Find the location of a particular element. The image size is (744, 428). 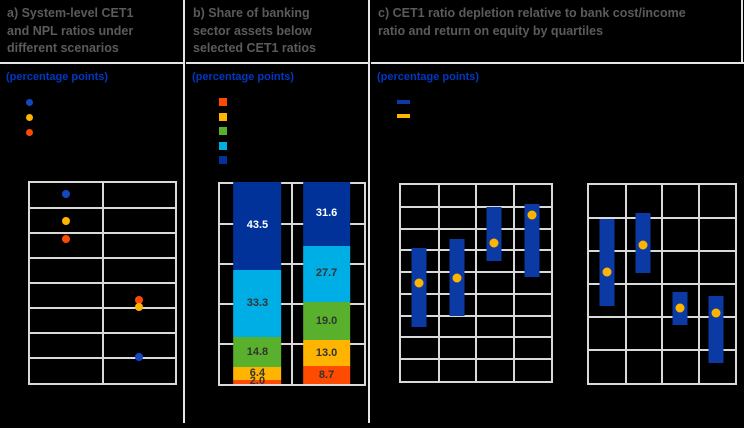

panel-a-title-line: and NPL ratios under is located at coordinates (70, 30).